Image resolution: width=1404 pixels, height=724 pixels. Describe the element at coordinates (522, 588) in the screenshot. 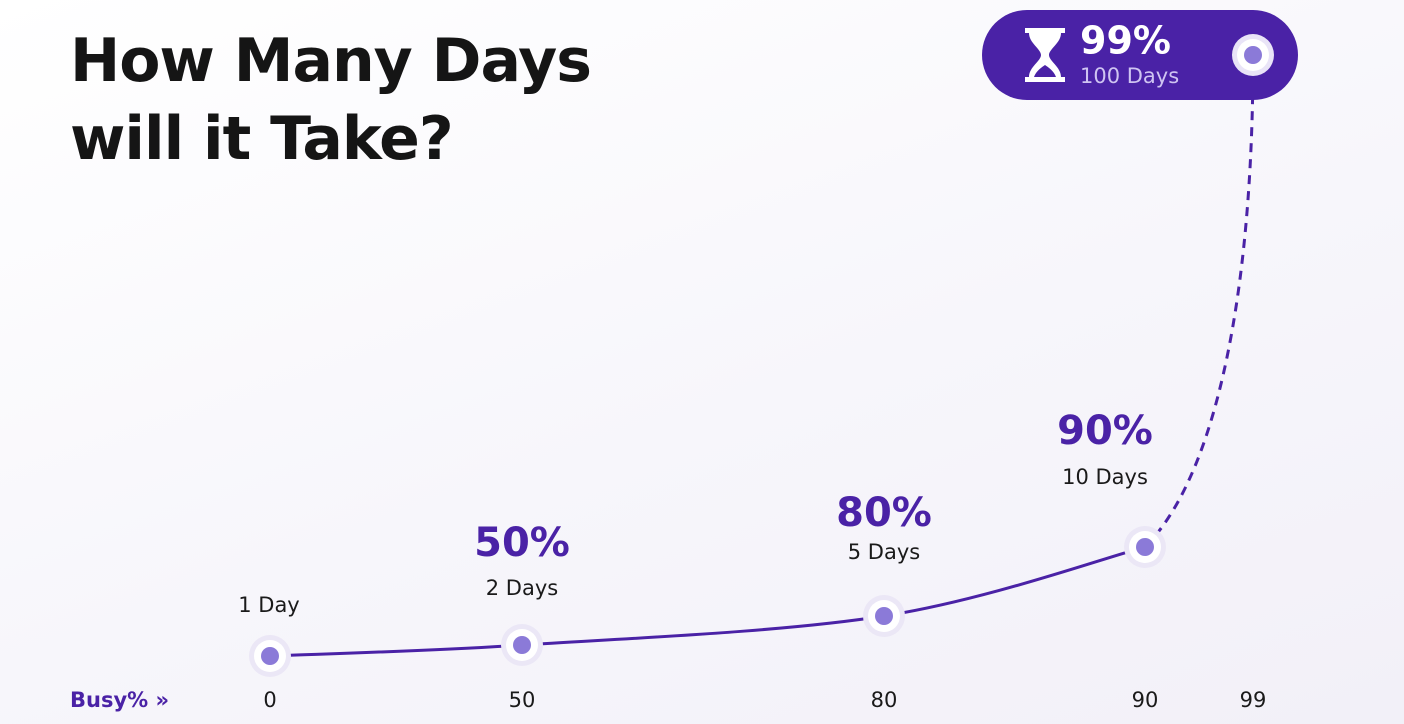

I see `point-days-label: 2 Days` at that location.